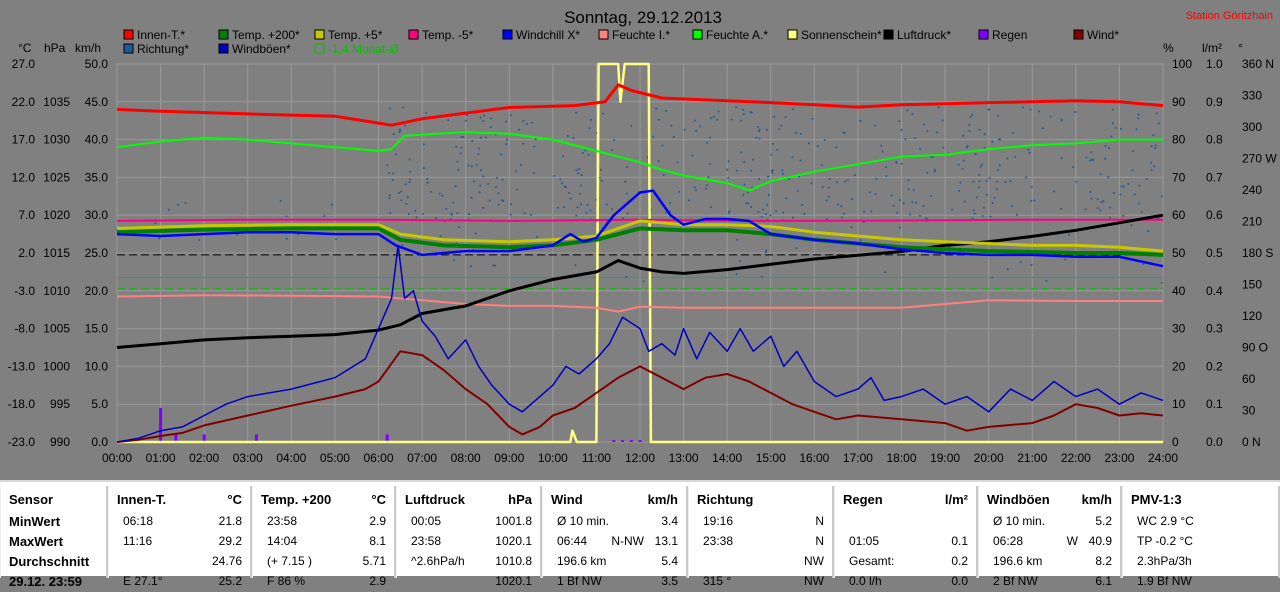 Image resolution: width=1280 pixels, height=592 pixels. I want to click on tick-time: 12:00, so click(640, 458).